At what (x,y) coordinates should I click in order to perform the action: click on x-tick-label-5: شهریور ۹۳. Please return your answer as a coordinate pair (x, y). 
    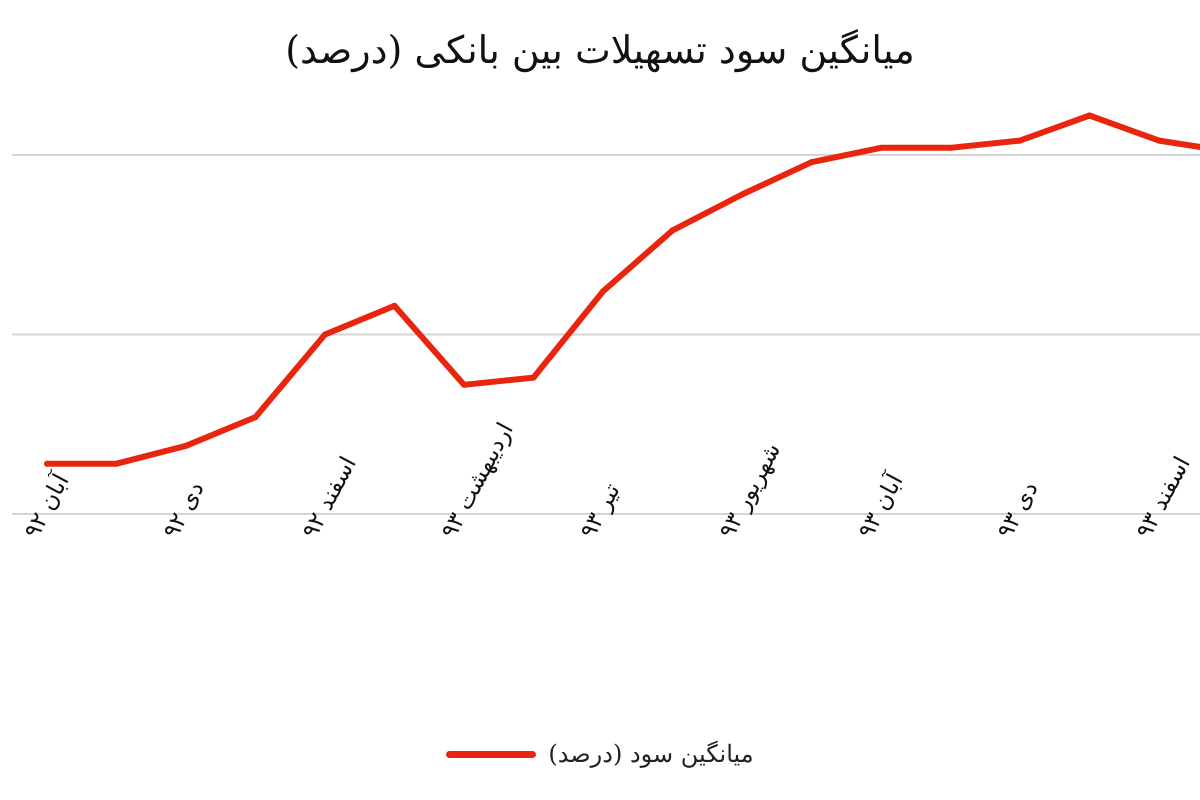
    Looking at the image, I should click on (750, 491).